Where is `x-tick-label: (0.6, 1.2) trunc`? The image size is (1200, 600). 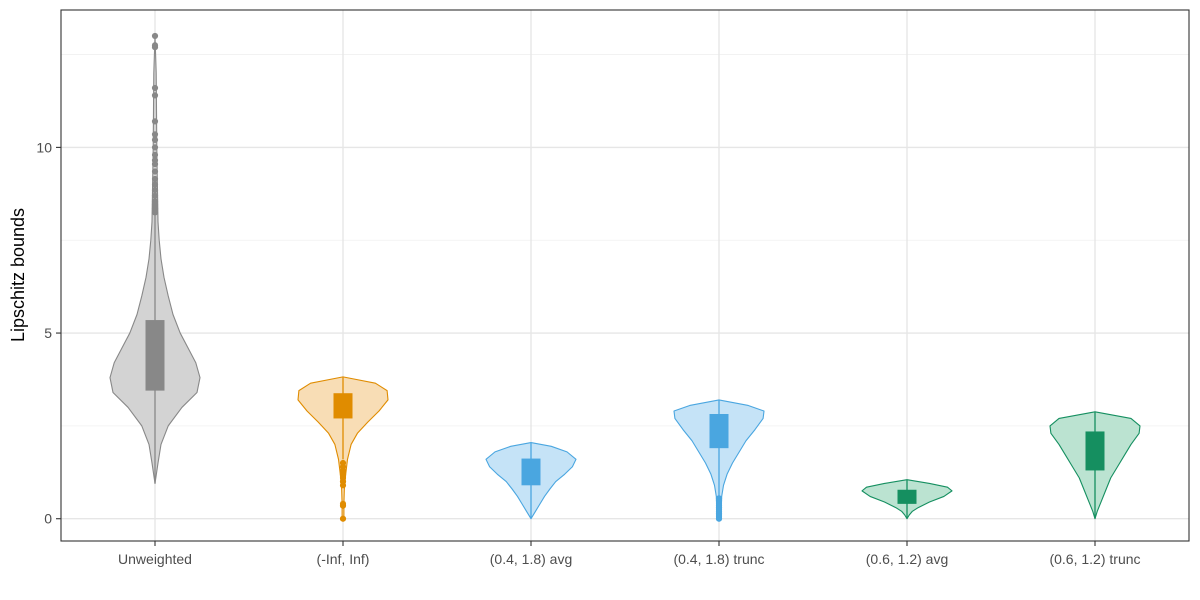 x-tick-label: (0.6, 1.2) trunc is located at coordinates (1094, 559).